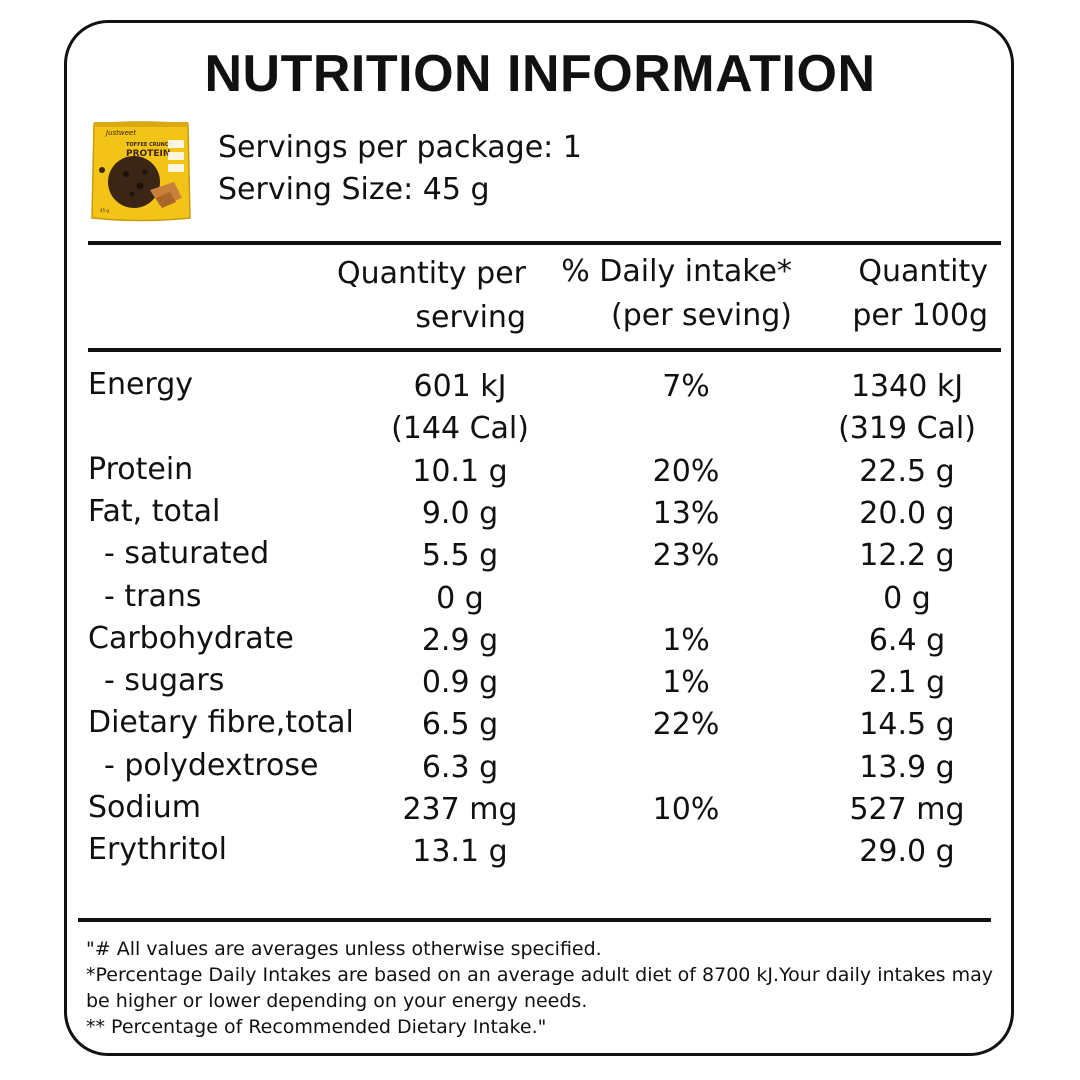 This screenshot has width=1080, height=1080. Describe the element at coordinates (676, 293) in the screenshot. I see `col-header-daily-intake: % Daily intake* (per seving)` at that location.